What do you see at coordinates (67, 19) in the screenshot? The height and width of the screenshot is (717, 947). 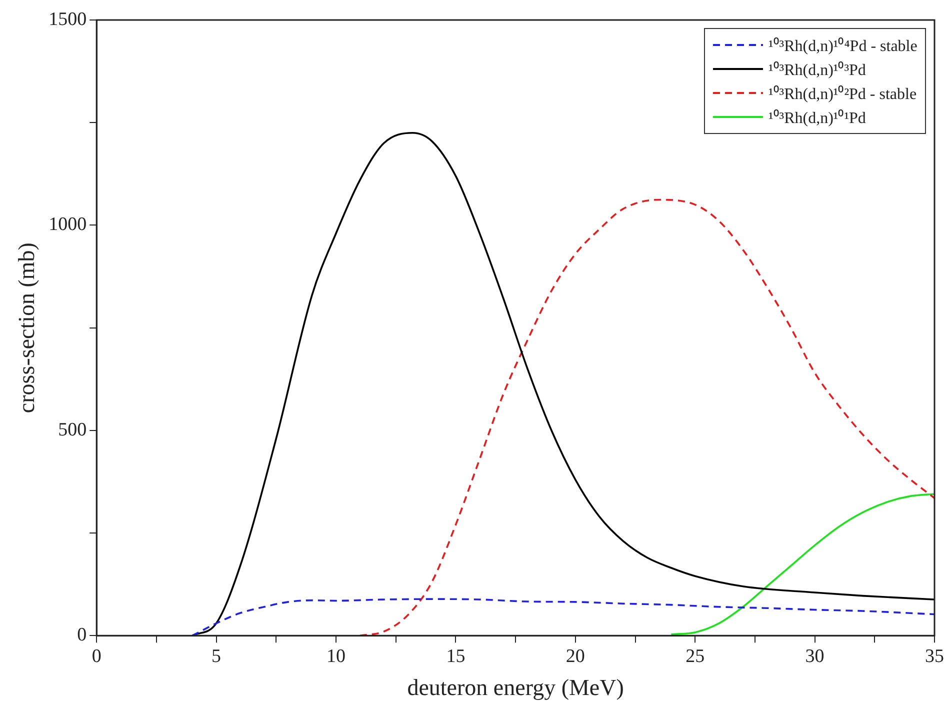 I see `y-tick-label: 1500` at bounding box center [67, 19].